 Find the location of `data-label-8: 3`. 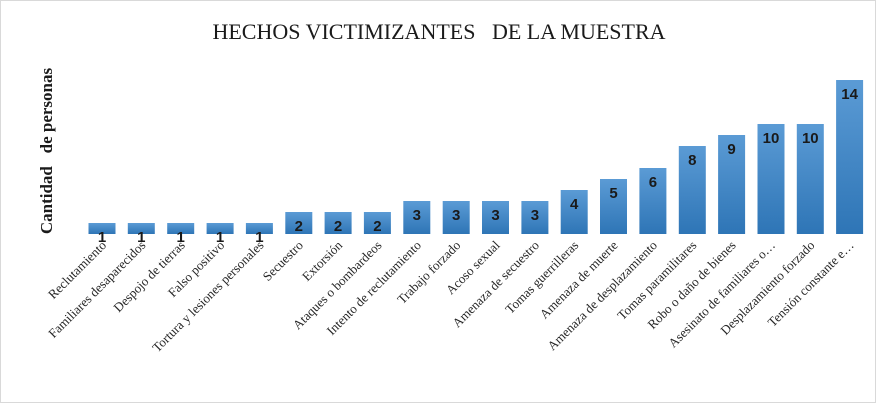

data-label-8: 3 is located at coordinates (417, 215).